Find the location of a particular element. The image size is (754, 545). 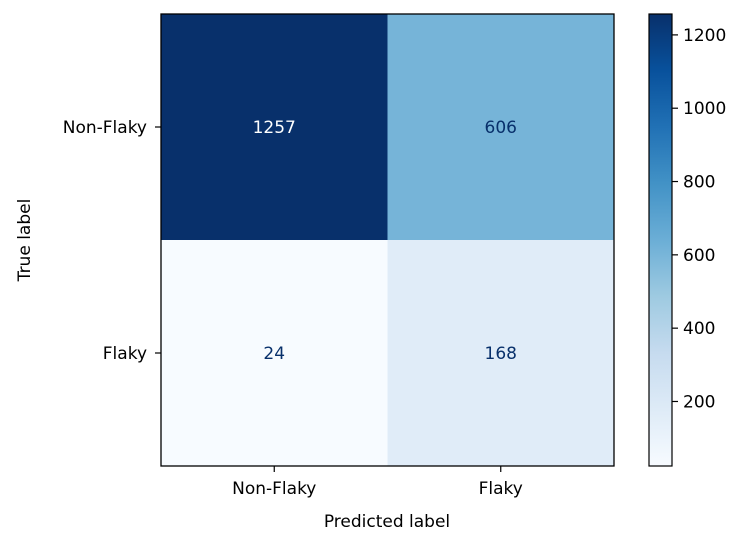

cell-value-label: 168 is located at coordinates (501, 354).